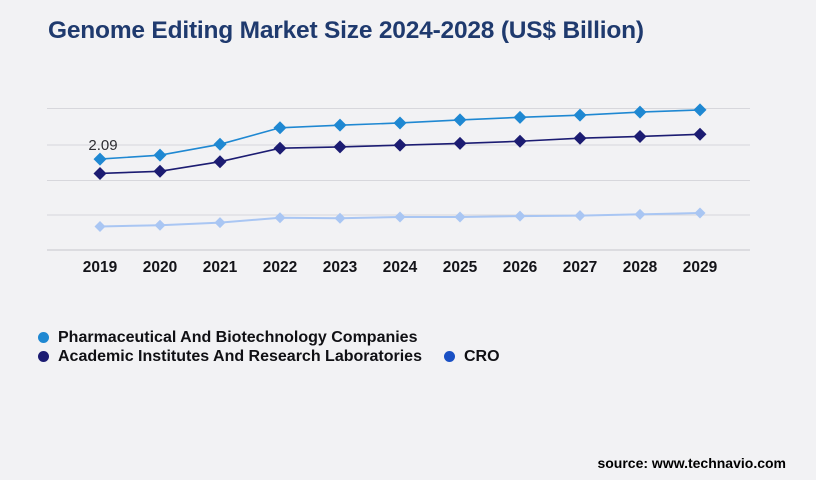 Image resolution: width=816 pixels, height=480 pixels. What do you see at coordinates (160, 267) in the screenshot?
I see `x-axis-label: 2020` at bounding box center [160, 267].